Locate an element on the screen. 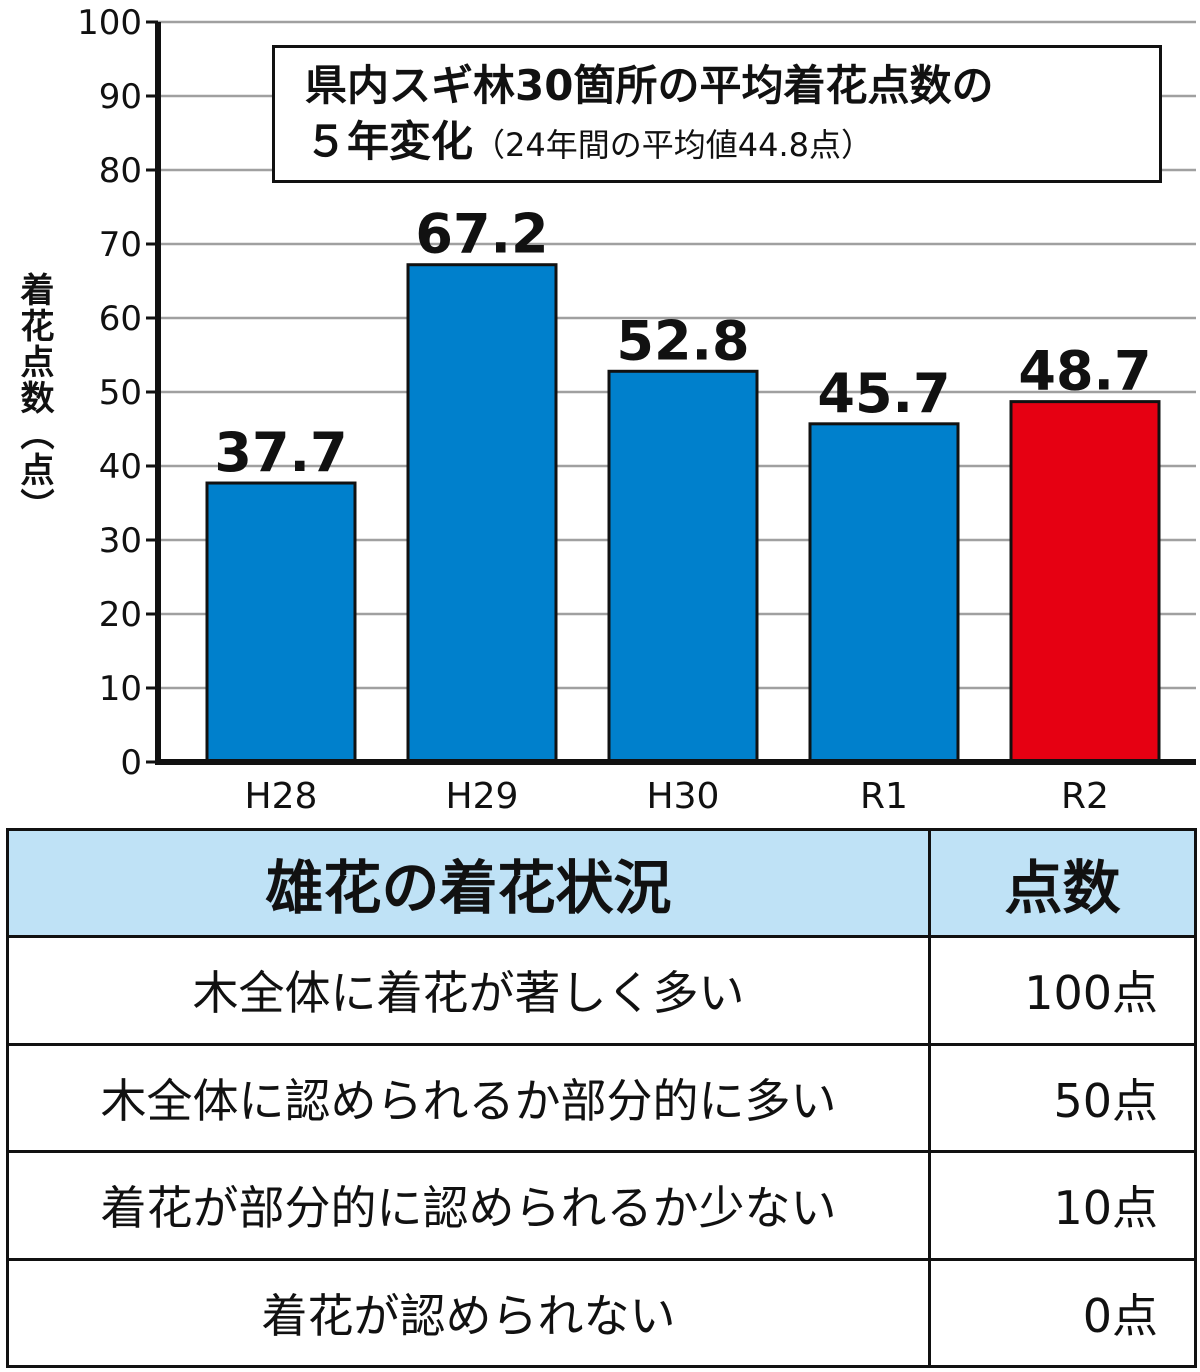 The width and height of the screenshot is (1200, 1372). table-row: 木全体に着花が著しく多い 100点 is located at coordinates (601, 990).